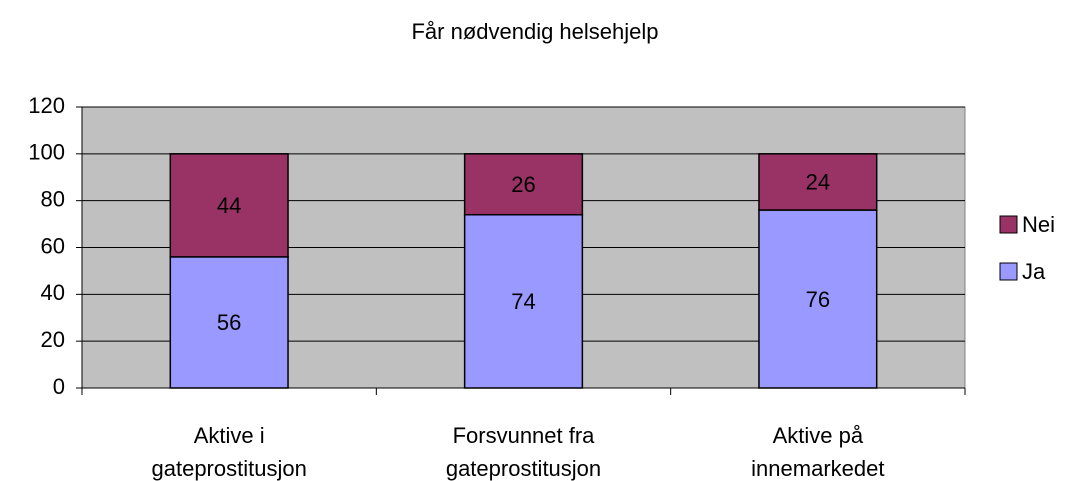  Describe the element at coordinates (524, 435) in the screenshot. I see `x-tick-label-line: Forsvunnet fra` at that location.